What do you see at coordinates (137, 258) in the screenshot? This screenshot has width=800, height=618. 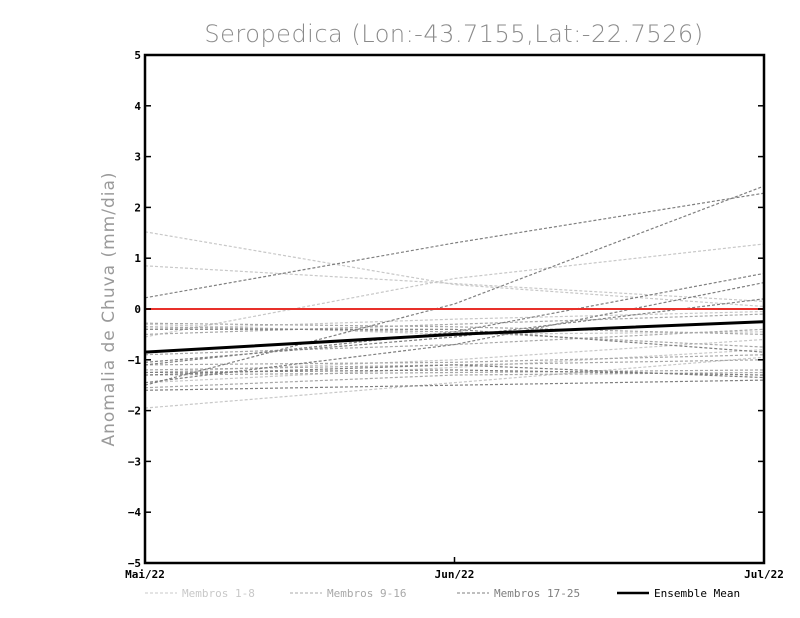 I see `y-tick-label: 1` at bounding box center [137, 258].